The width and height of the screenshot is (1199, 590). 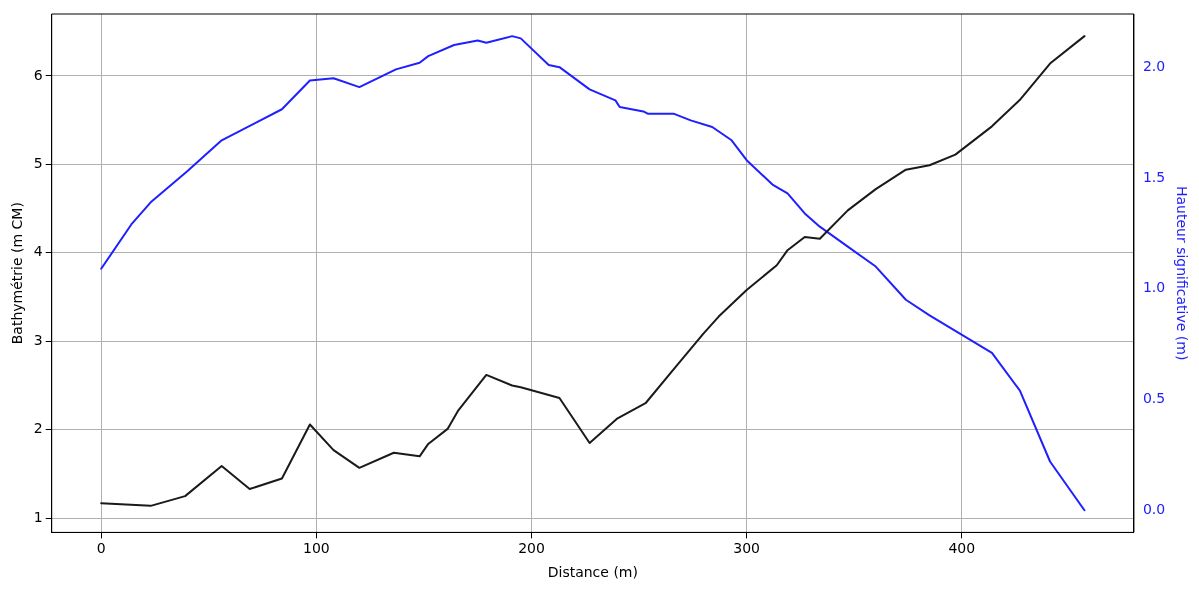 I want to click on y-axis-title: Bathymétrie (m CM), so click(x=17, y=273).